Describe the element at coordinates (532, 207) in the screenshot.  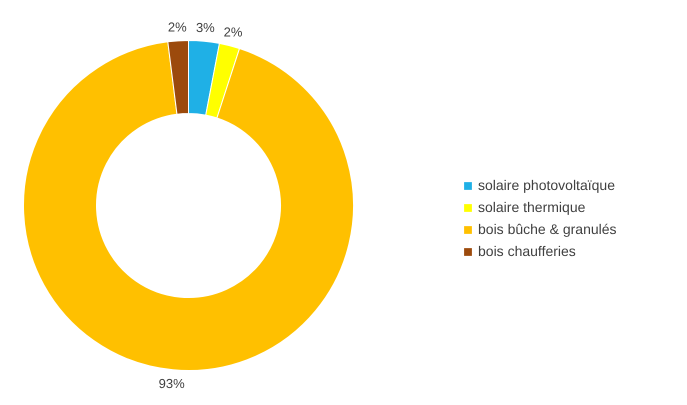
I see `legend-label: solaire thermique` at that location.